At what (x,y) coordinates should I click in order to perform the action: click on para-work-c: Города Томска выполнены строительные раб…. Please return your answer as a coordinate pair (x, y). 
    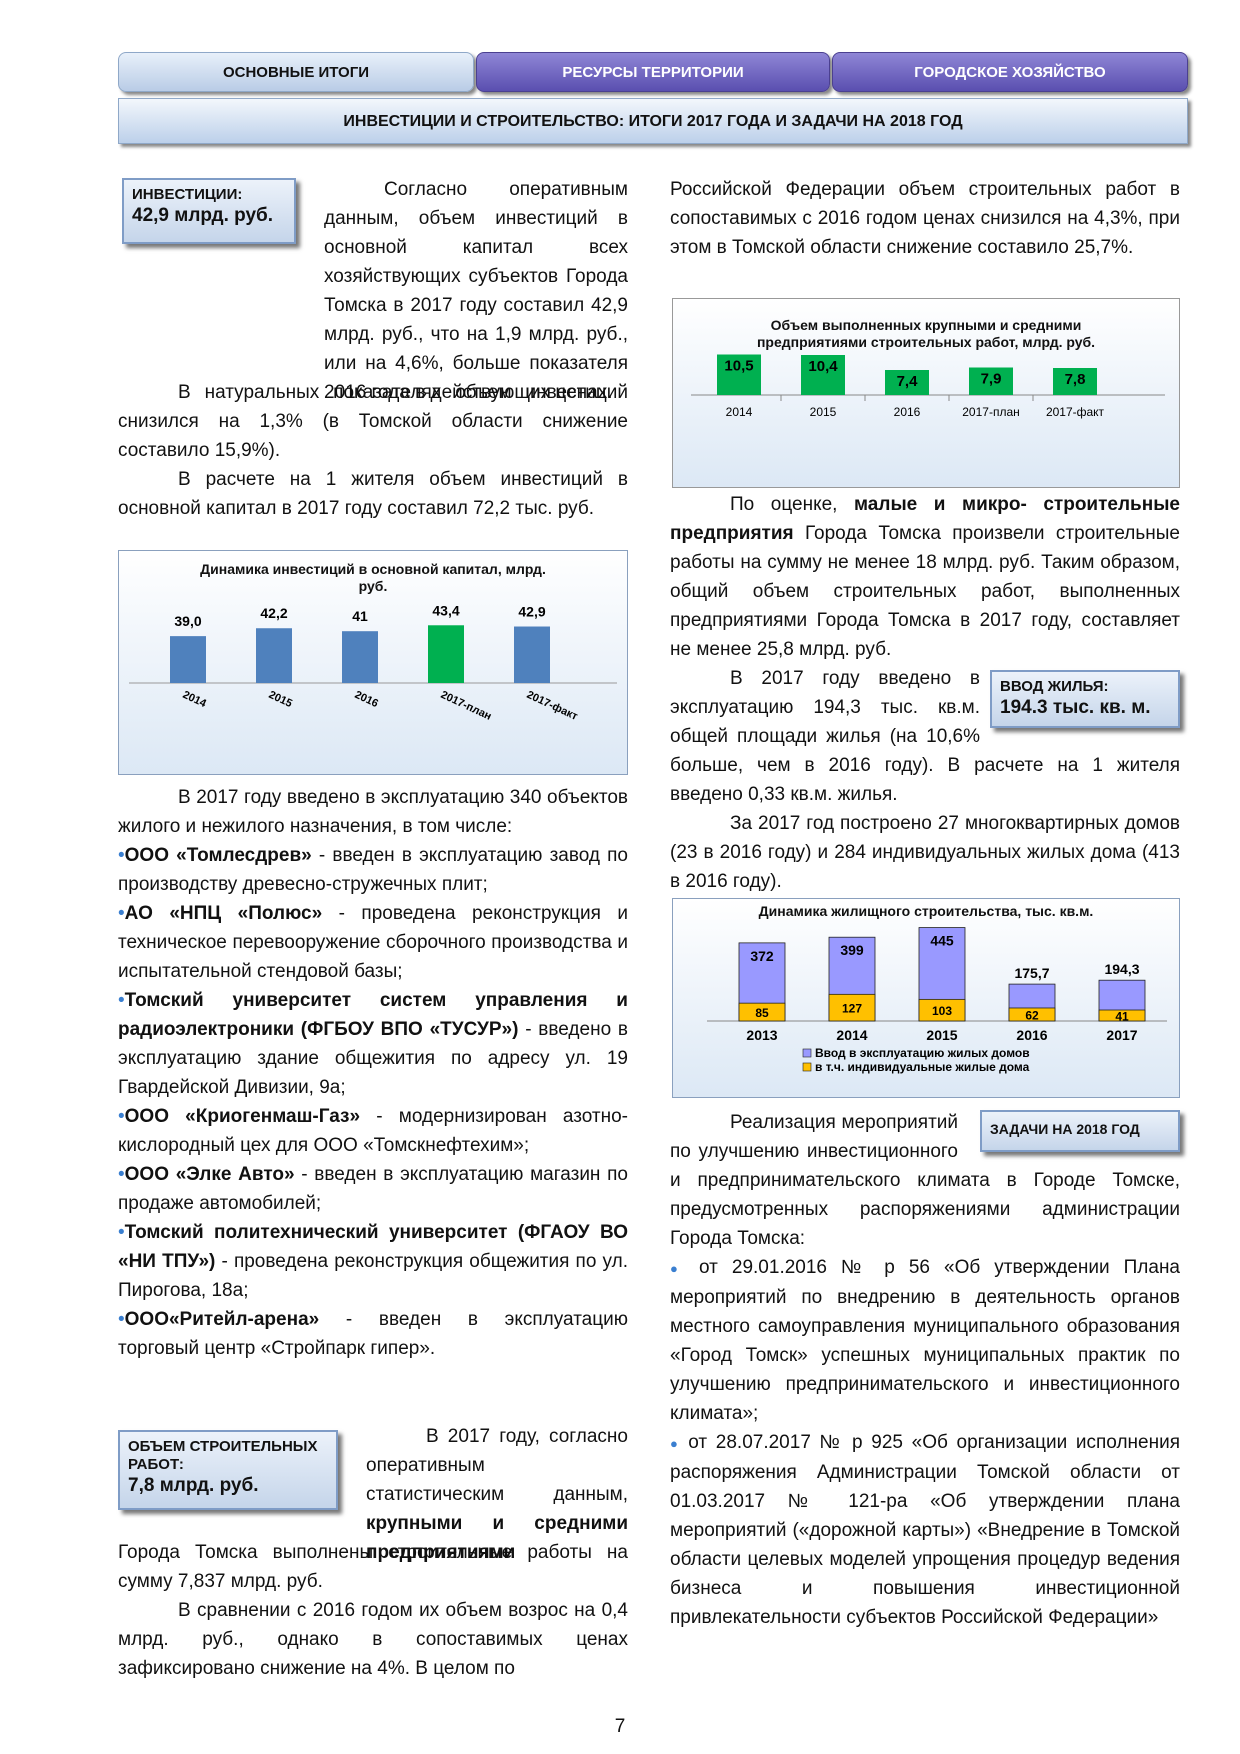
    Looking at the image, I should click on (373, 1567).